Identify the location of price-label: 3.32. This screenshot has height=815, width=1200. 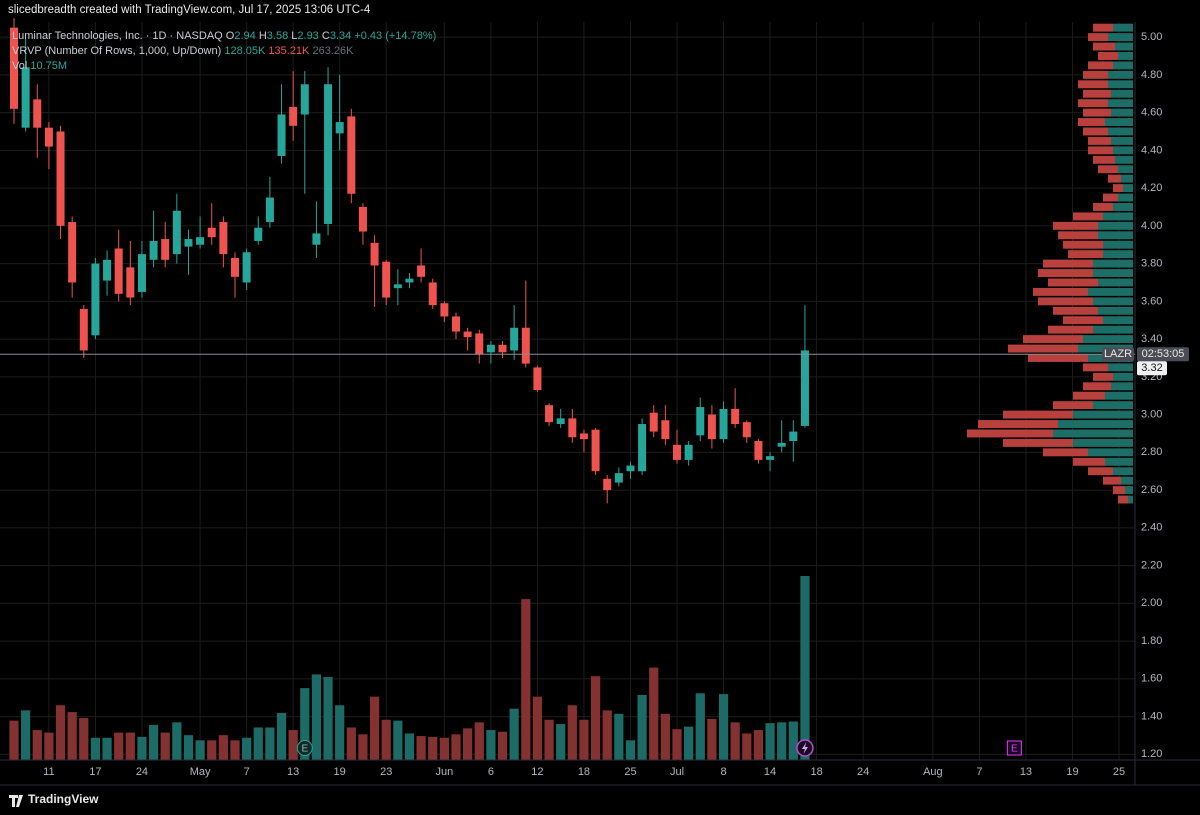
(1151, 368).